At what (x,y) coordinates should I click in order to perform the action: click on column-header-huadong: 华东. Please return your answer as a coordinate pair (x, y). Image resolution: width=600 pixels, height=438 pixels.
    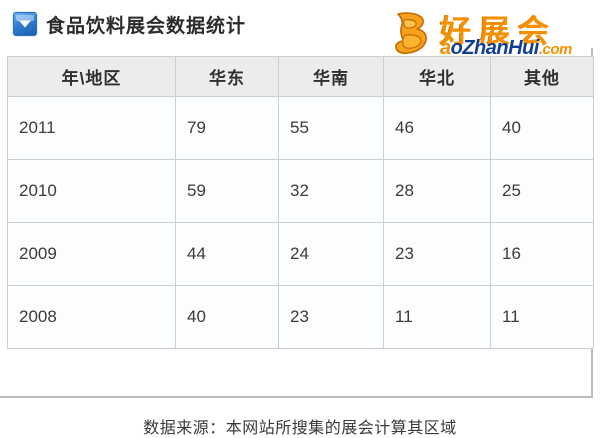
    Looking at the image, I should click on (227, 76).